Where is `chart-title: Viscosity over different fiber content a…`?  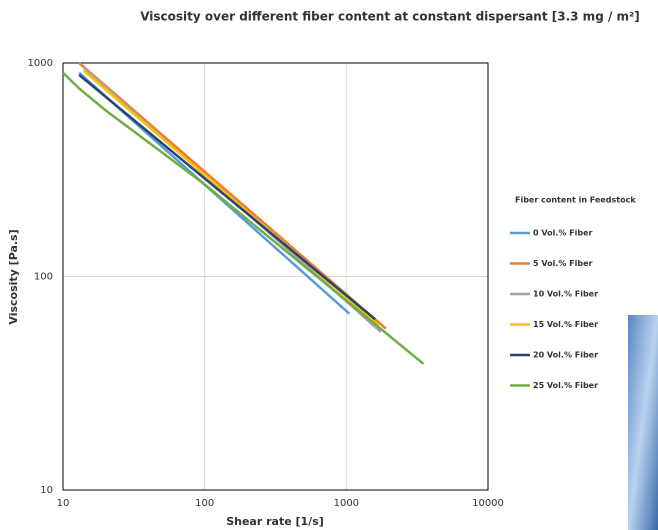 chart-title: Viscosity over different fiber content a… is located at coordinates (390, 17).